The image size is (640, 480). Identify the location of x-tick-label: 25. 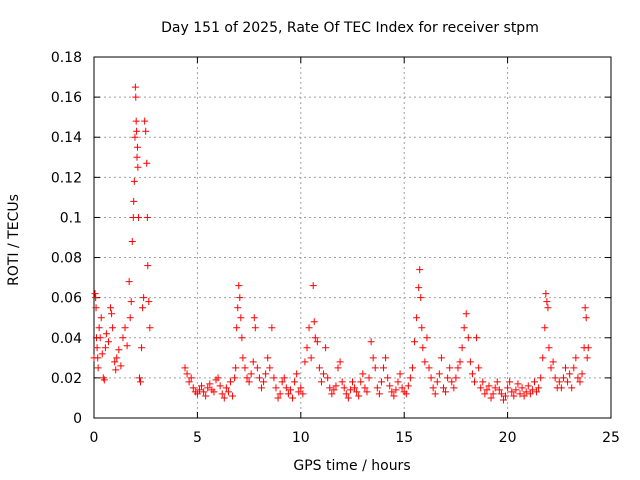
(611, 438).